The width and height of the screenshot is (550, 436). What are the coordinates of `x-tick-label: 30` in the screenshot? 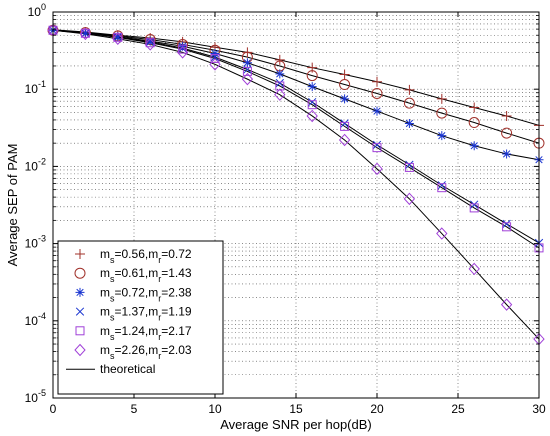 It's located at (539, 409).